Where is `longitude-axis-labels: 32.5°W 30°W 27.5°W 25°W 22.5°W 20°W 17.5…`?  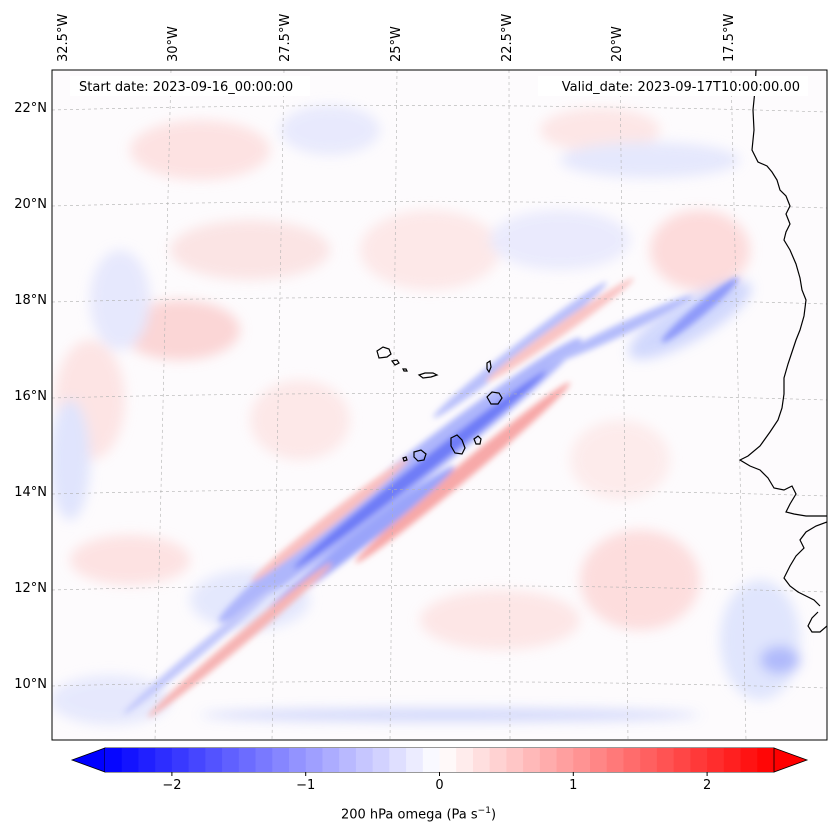 longitude-axis-labels: 32.5°W 30°W 27.5°W 25°W 22.5°W 20°W 17.5… is located at coordinates (396, 38).